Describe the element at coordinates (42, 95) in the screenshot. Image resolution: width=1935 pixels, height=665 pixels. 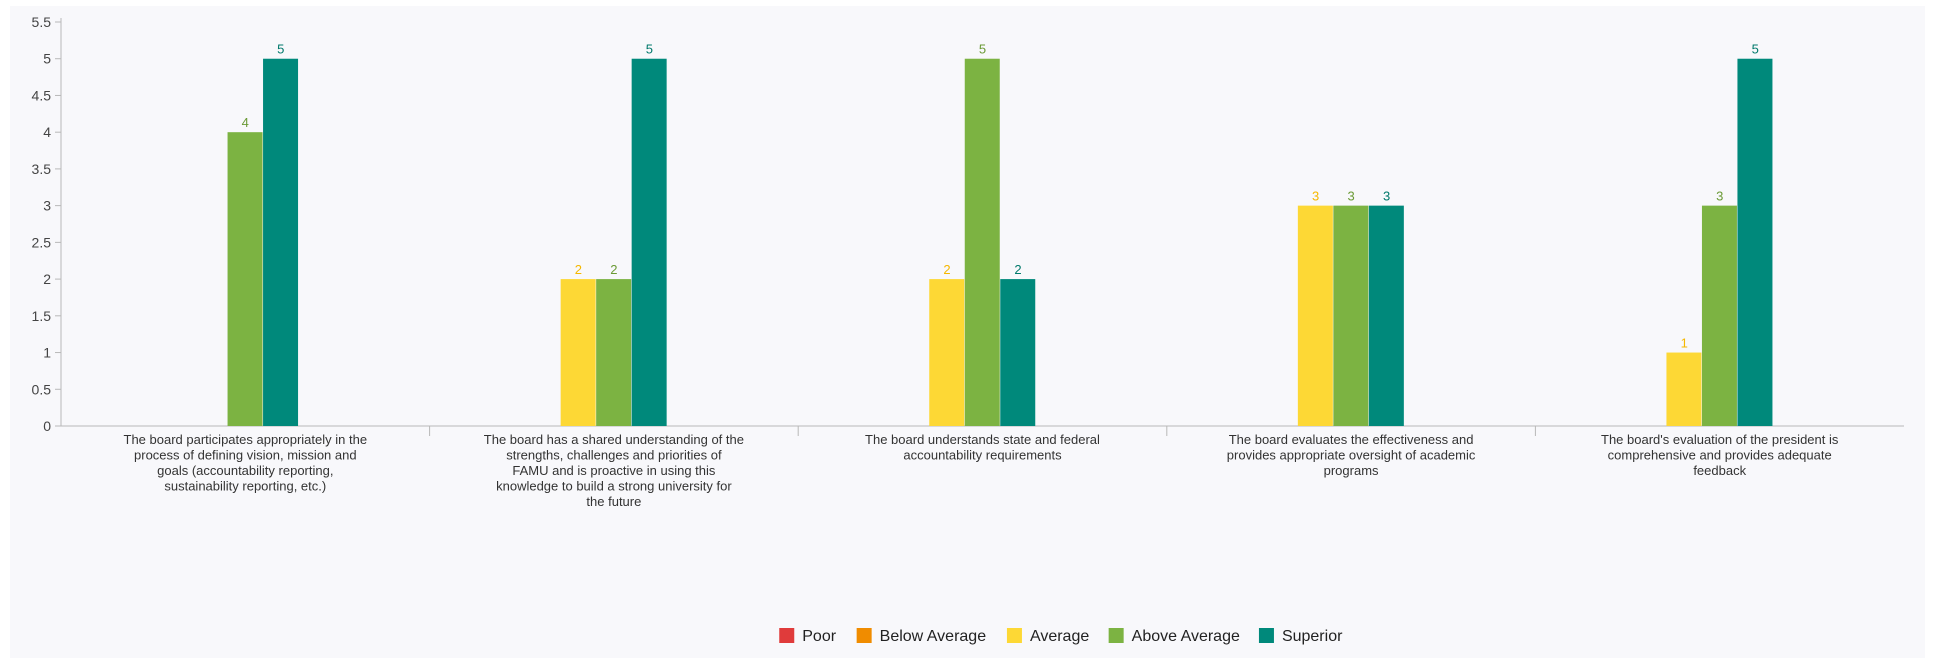
I see `y-tick-label: 4.5` at that location.